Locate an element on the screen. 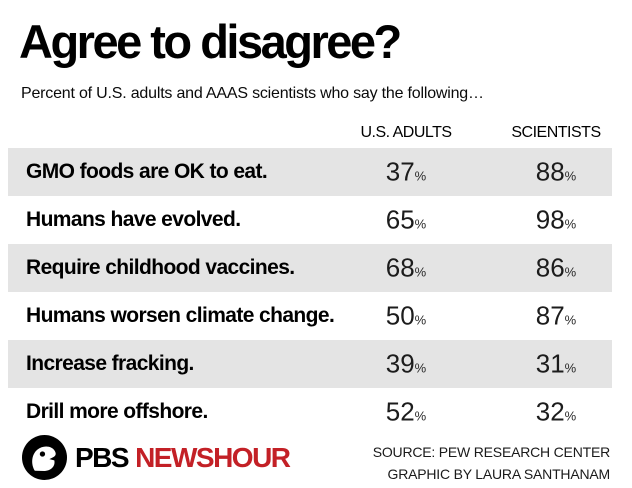 The width and height of the screenshot is (632, 488). adults-value: 39% is located at coordinates (406, 364).